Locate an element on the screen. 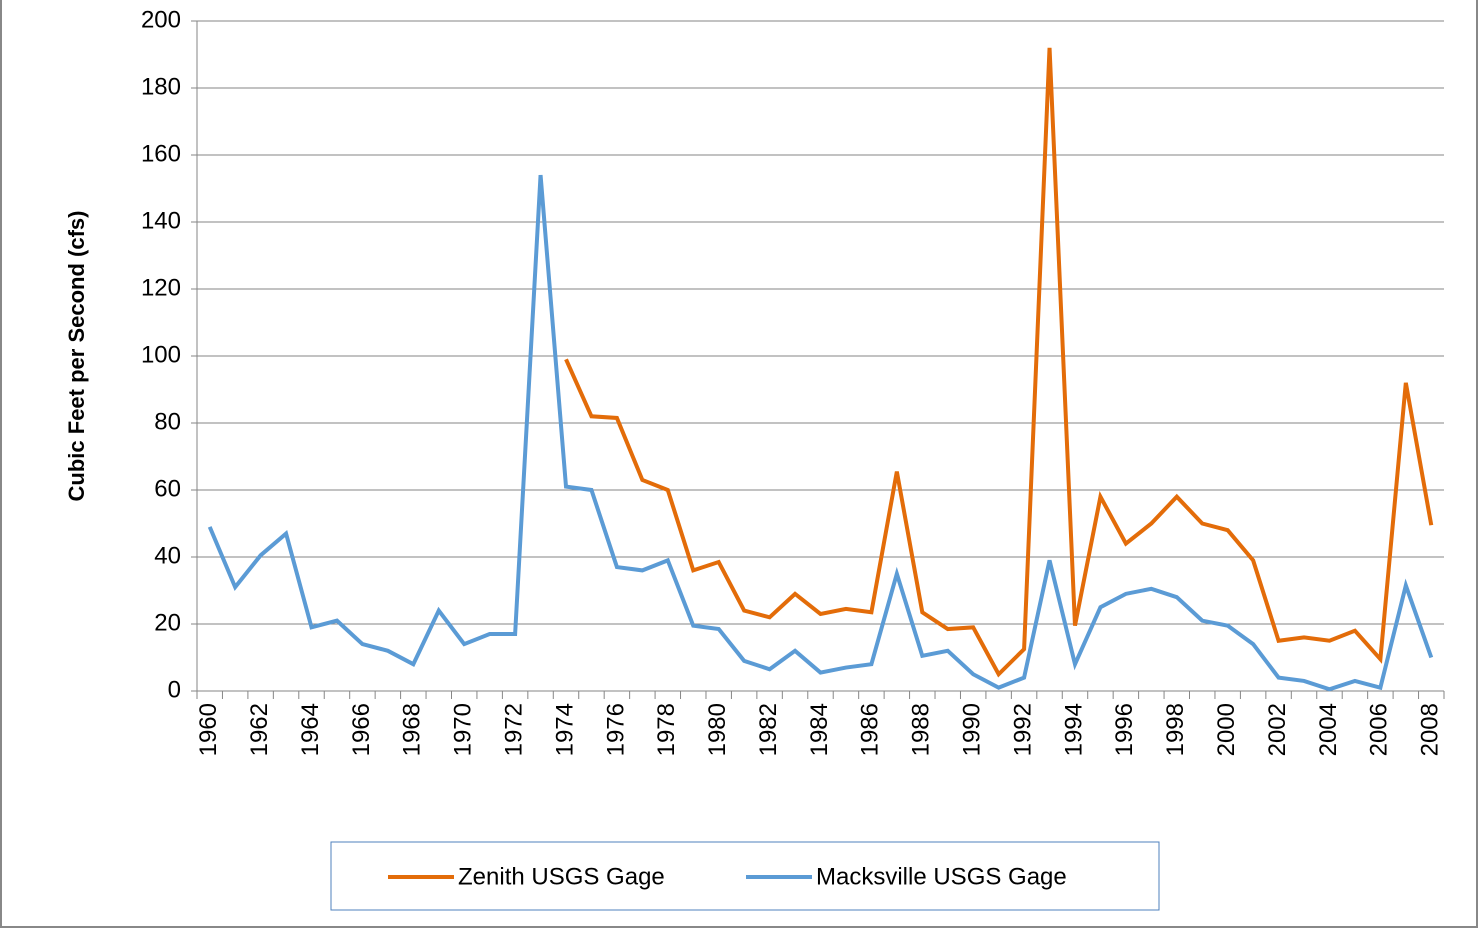  y-tick-label: 100 is located at coordinates (161, 354).